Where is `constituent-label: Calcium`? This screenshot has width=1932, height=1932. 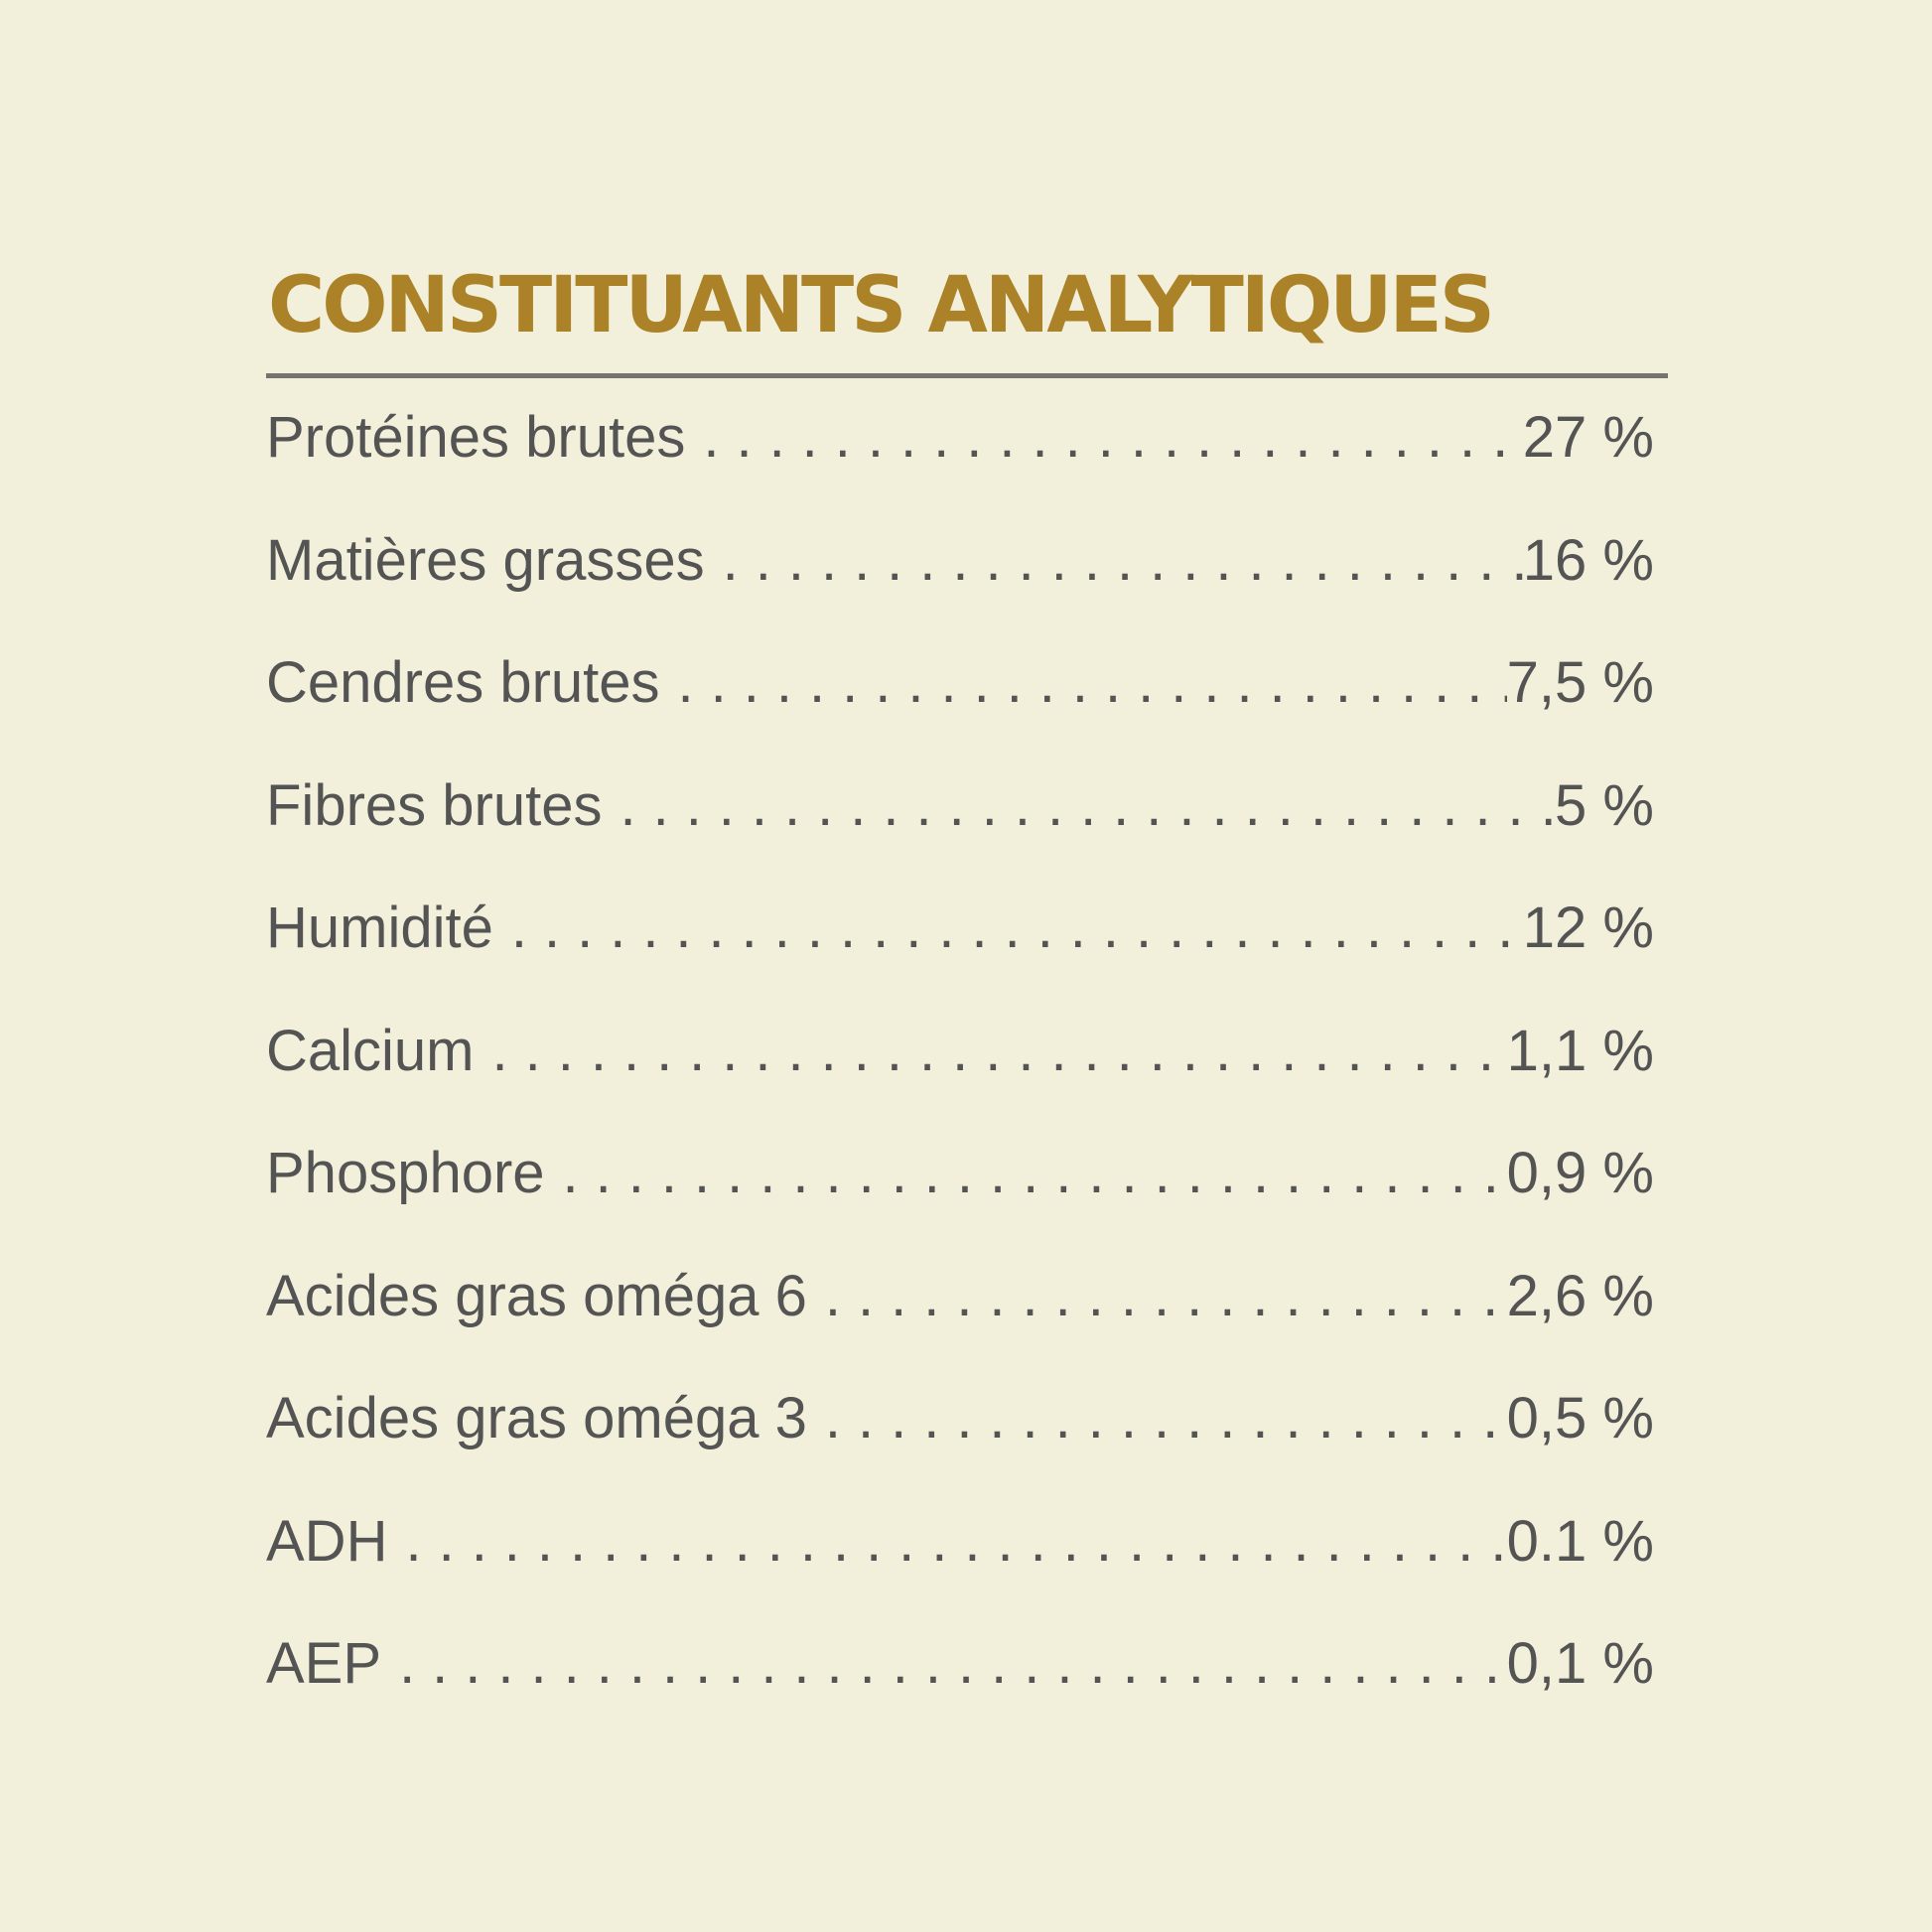
constituent-label: Calcium is located at coordinates (371, 1050).